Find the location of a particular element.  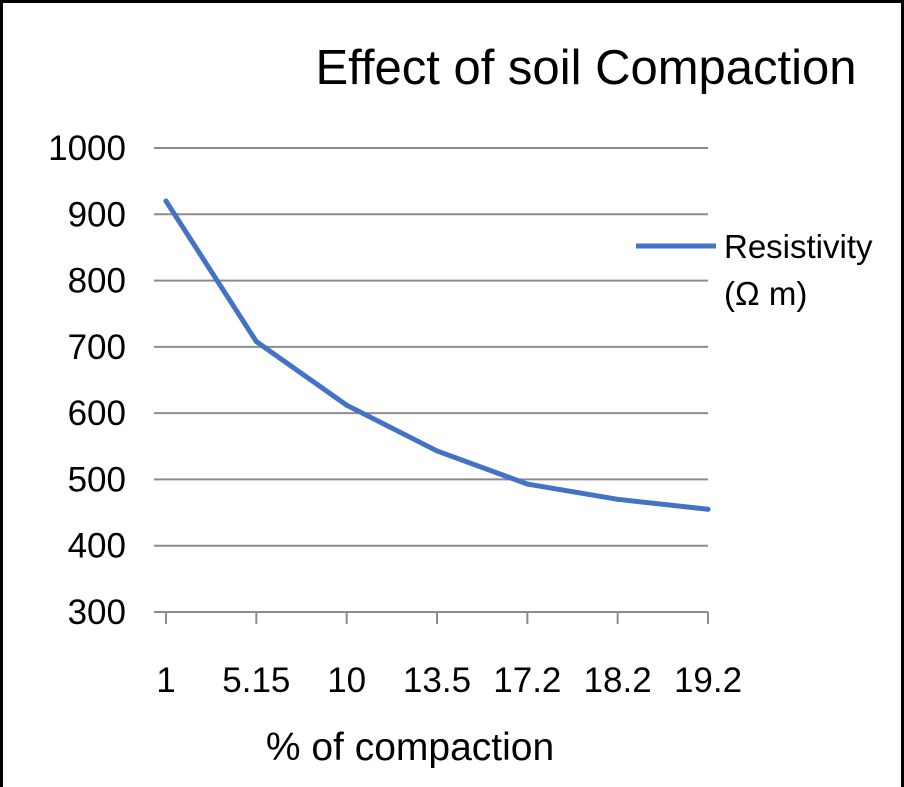

x-tick-label: 1 is located at coordinates (165, 680).